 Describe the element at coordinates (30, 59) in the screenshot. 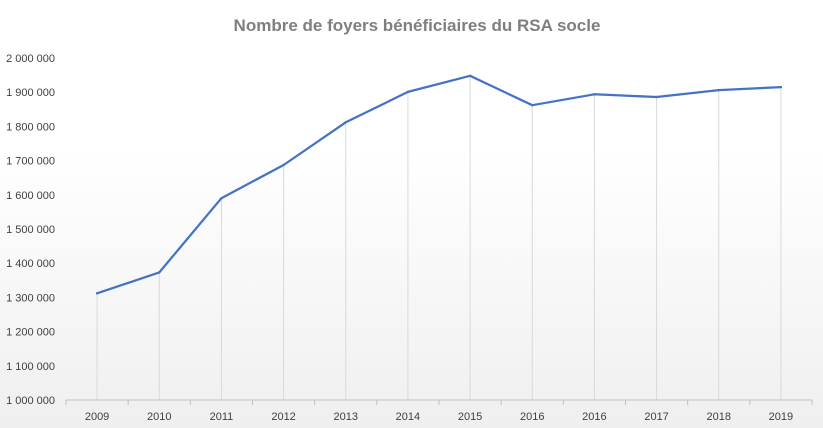

I see `y-tick-label: 2 000 000` at that location.